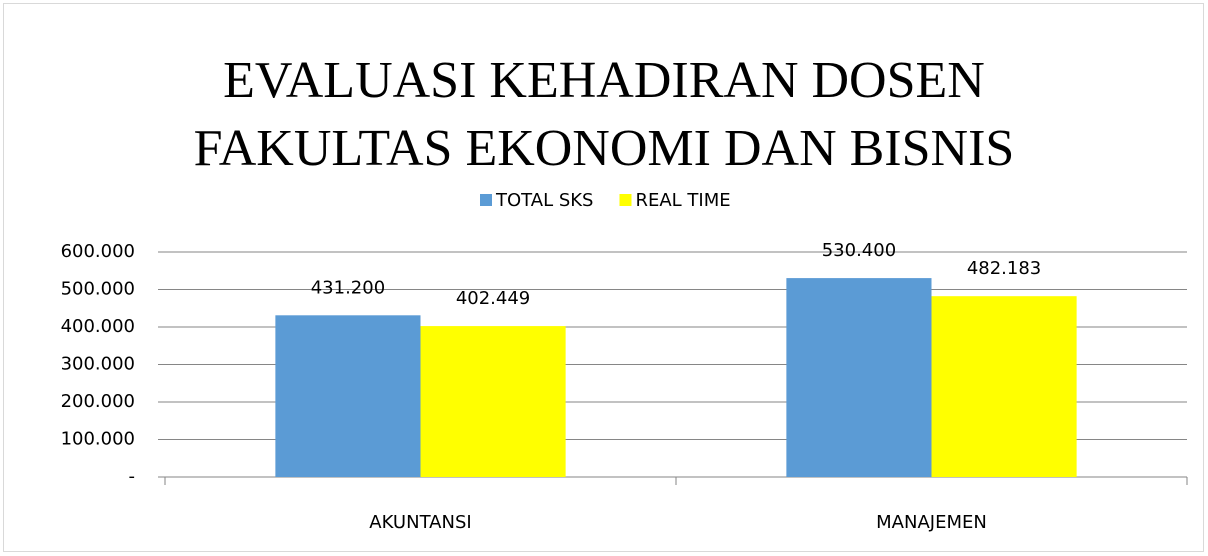 The image size is (1208, 556). What do you see at coordinates (493, 298) in the screenshot?
I see `data-label: 402.449` at bounding box center [493, 298].